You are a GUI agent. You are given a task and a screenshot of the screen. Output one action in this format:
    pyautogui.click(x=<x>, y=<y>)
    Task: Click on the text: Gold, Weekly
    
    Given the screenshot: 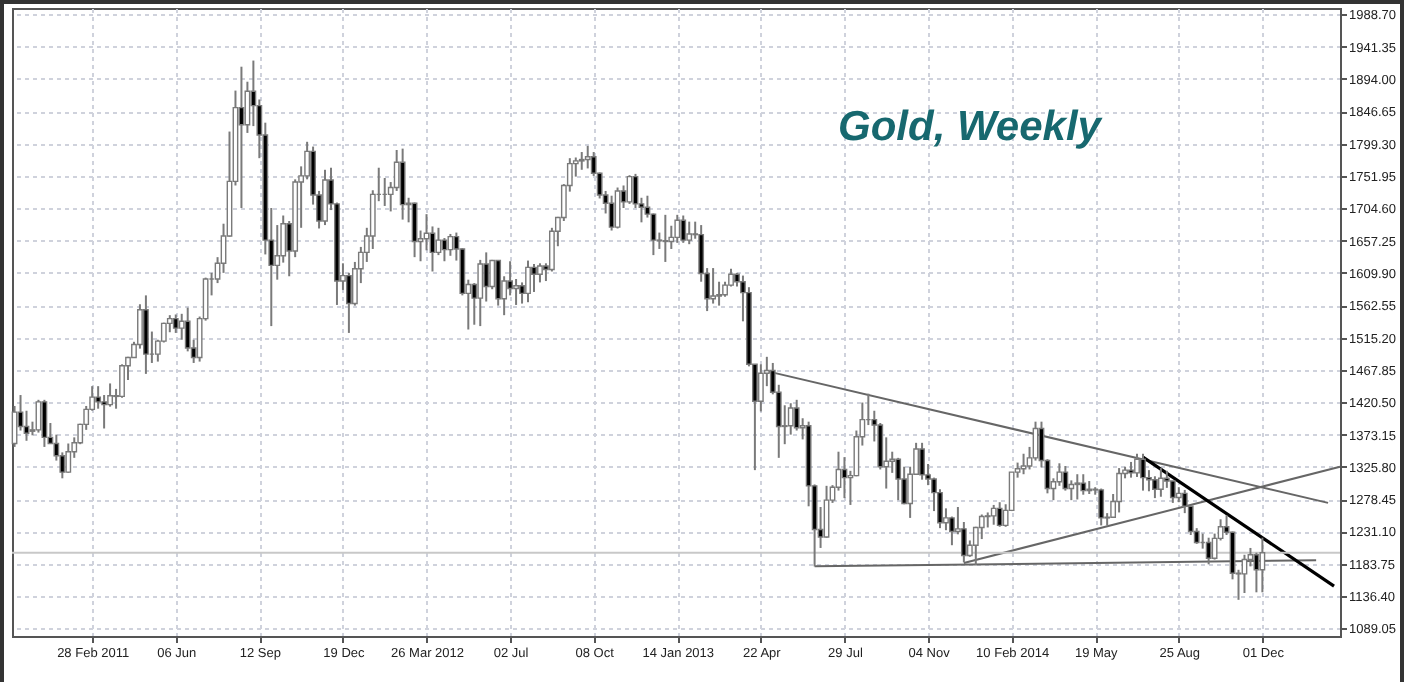 What is the action you would take?
    pyautogui.click(x=971, y=127)
    